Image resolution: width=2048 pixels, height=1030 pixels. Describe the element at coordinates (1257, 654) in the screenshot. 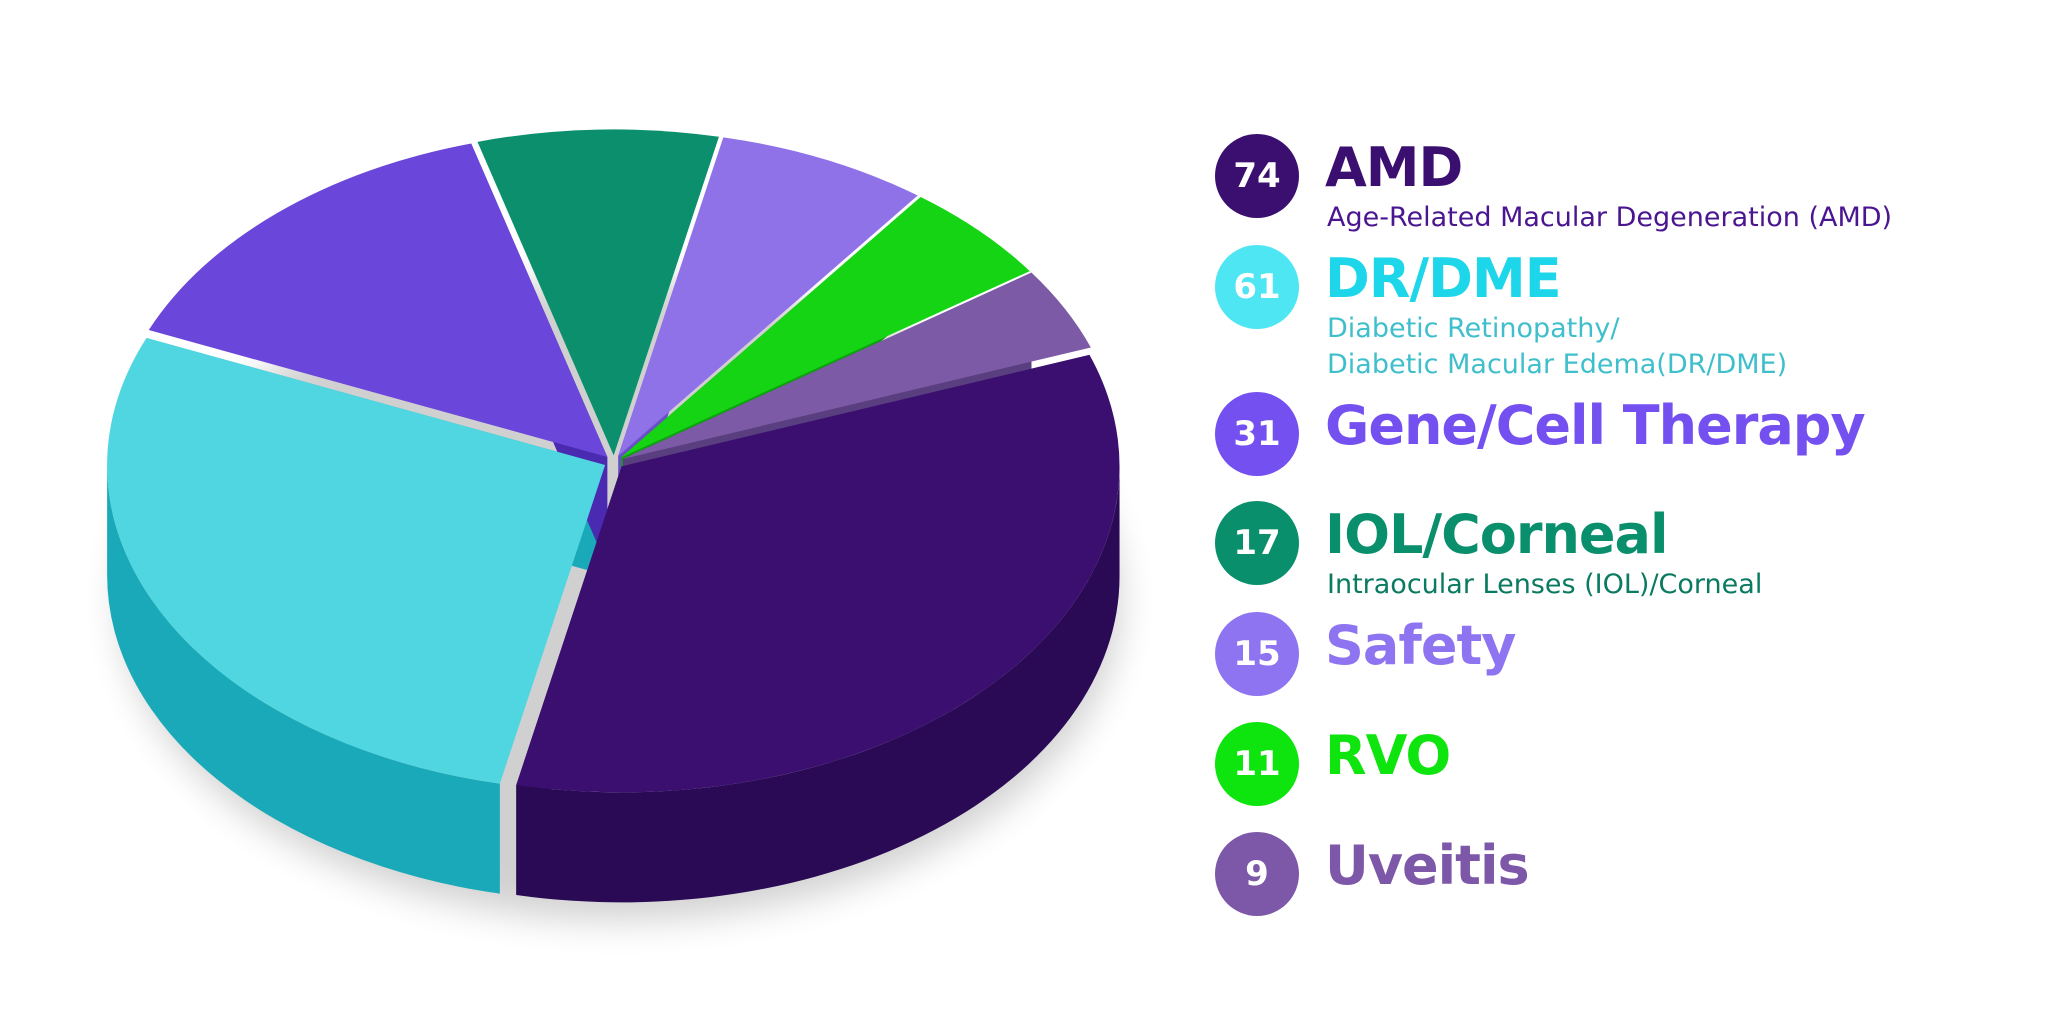

I see `count-badge: 15` at that location.